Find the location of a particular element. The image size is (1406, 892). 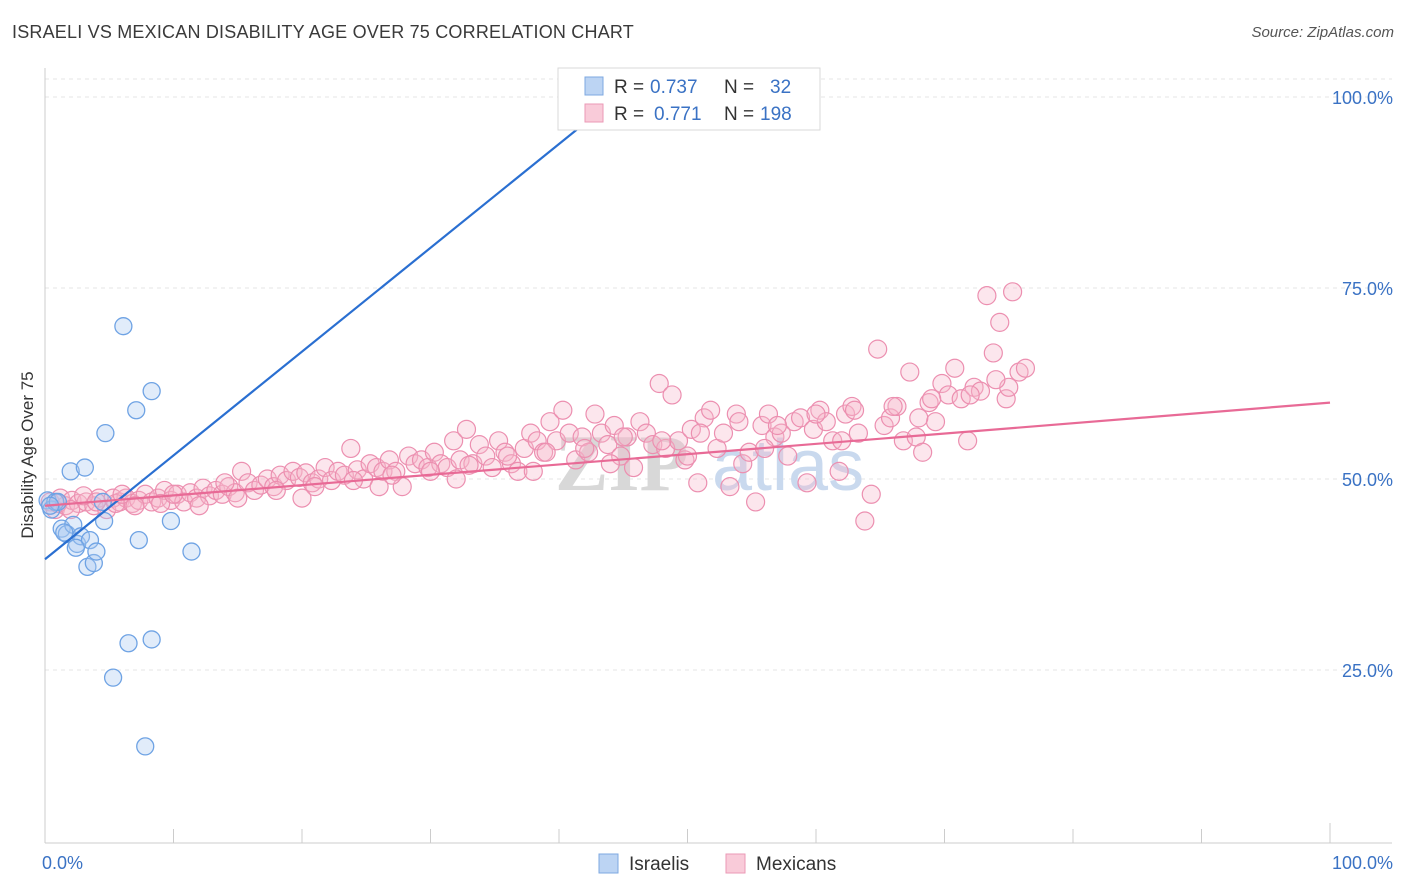

series-legend: Israelis Mexicans is located at coordinates (717, 864).